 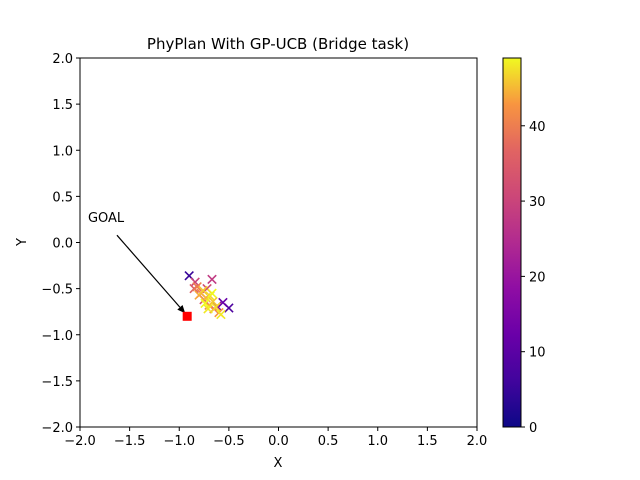 What do you see at coordinates (22, 242) in the screenshot?
I see `y-axis-label: Y` at bounding box center [22, 242].